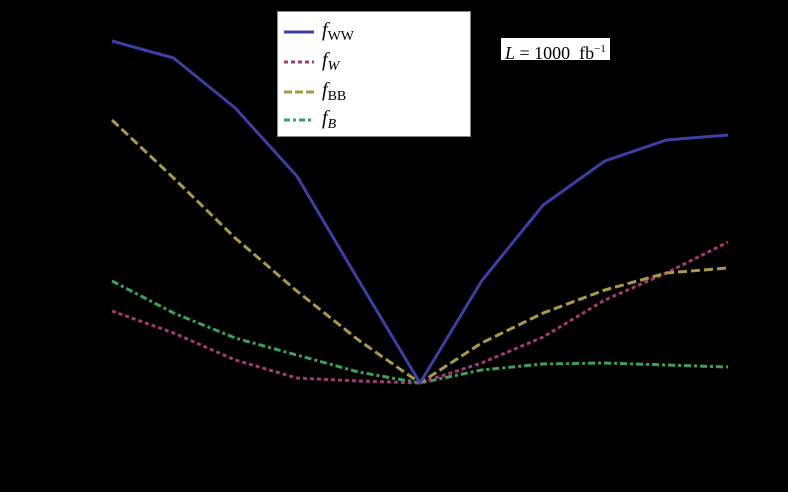 The width and height of the screenshot is (788, 492). Describe the element at coordinates (334, 91) in the screenshot. I see `legend-label: fBB` at that location.